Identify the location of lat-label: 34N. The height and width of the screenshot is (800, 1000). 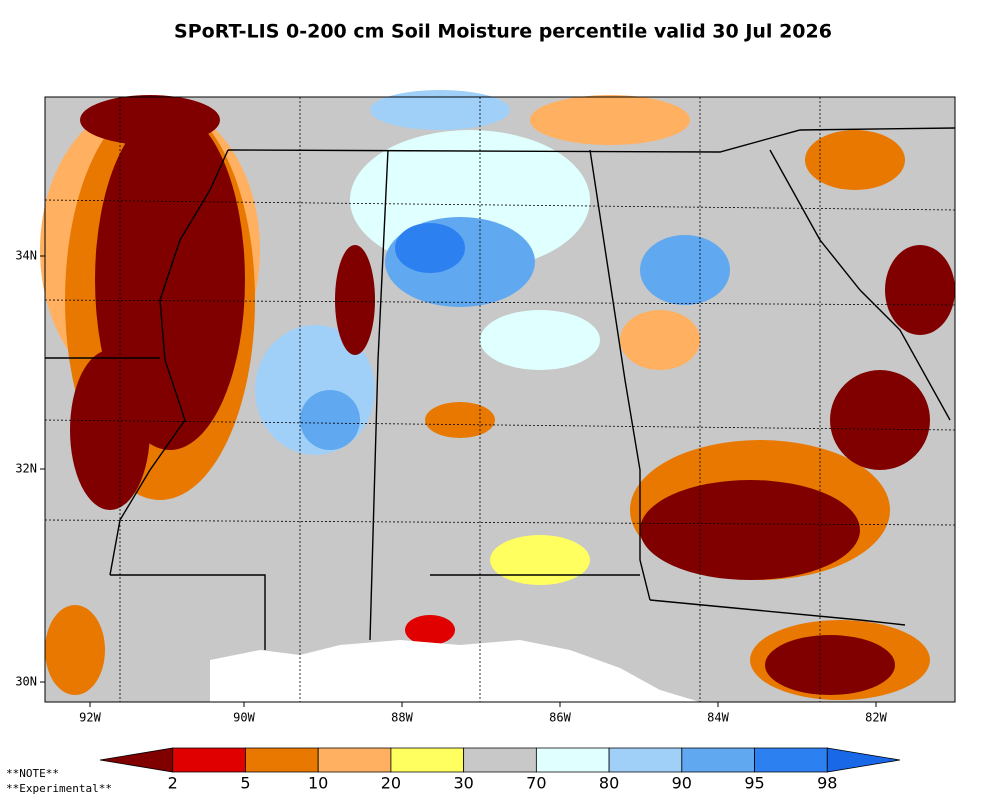
(26, 256).